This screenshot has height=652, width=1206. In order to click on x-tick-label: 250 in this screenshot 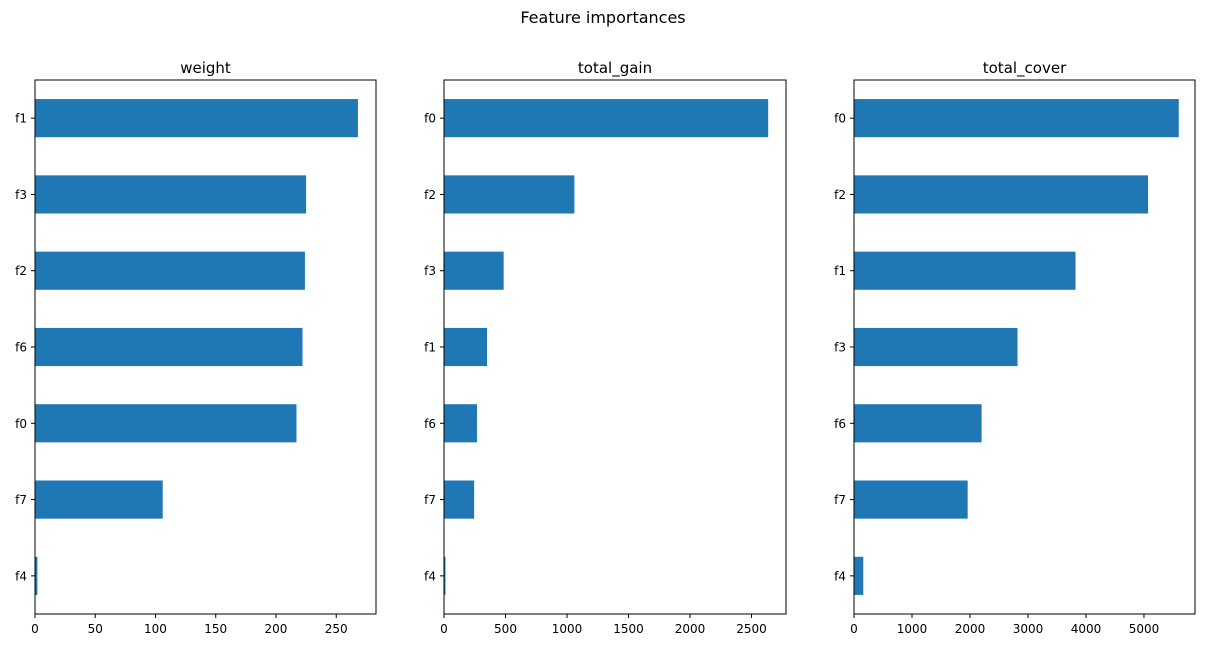, I will do `click(336, 629)`.